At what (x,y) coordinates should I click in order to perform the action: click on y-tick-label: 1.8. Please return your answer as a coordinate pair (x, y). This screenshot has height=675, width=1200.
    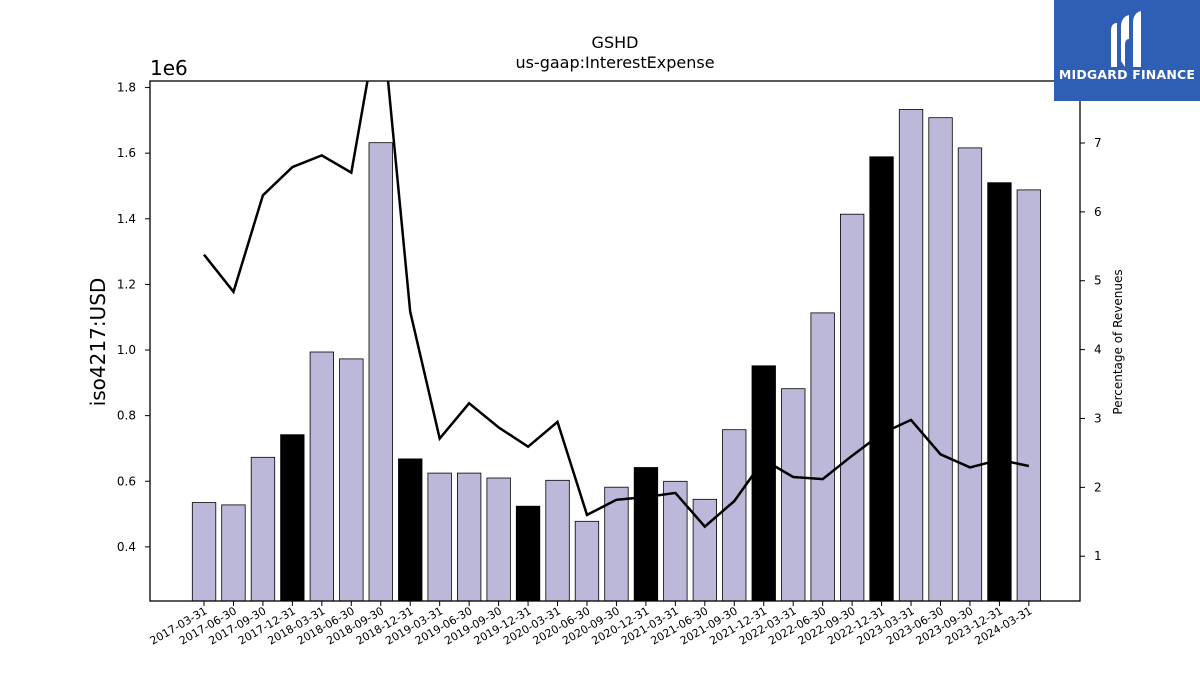
    Looking at the image, I should click on (126, 88).